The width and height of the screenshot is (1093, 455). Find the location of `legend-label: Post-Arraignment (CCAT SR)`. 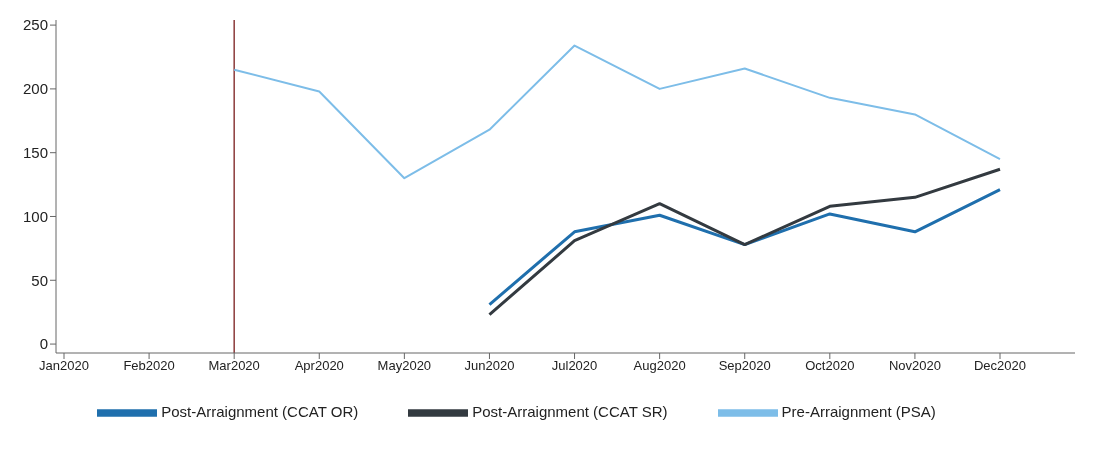

legend-label: Post-Arraignment (CCAT SR) is located at coordinates (570, 411).